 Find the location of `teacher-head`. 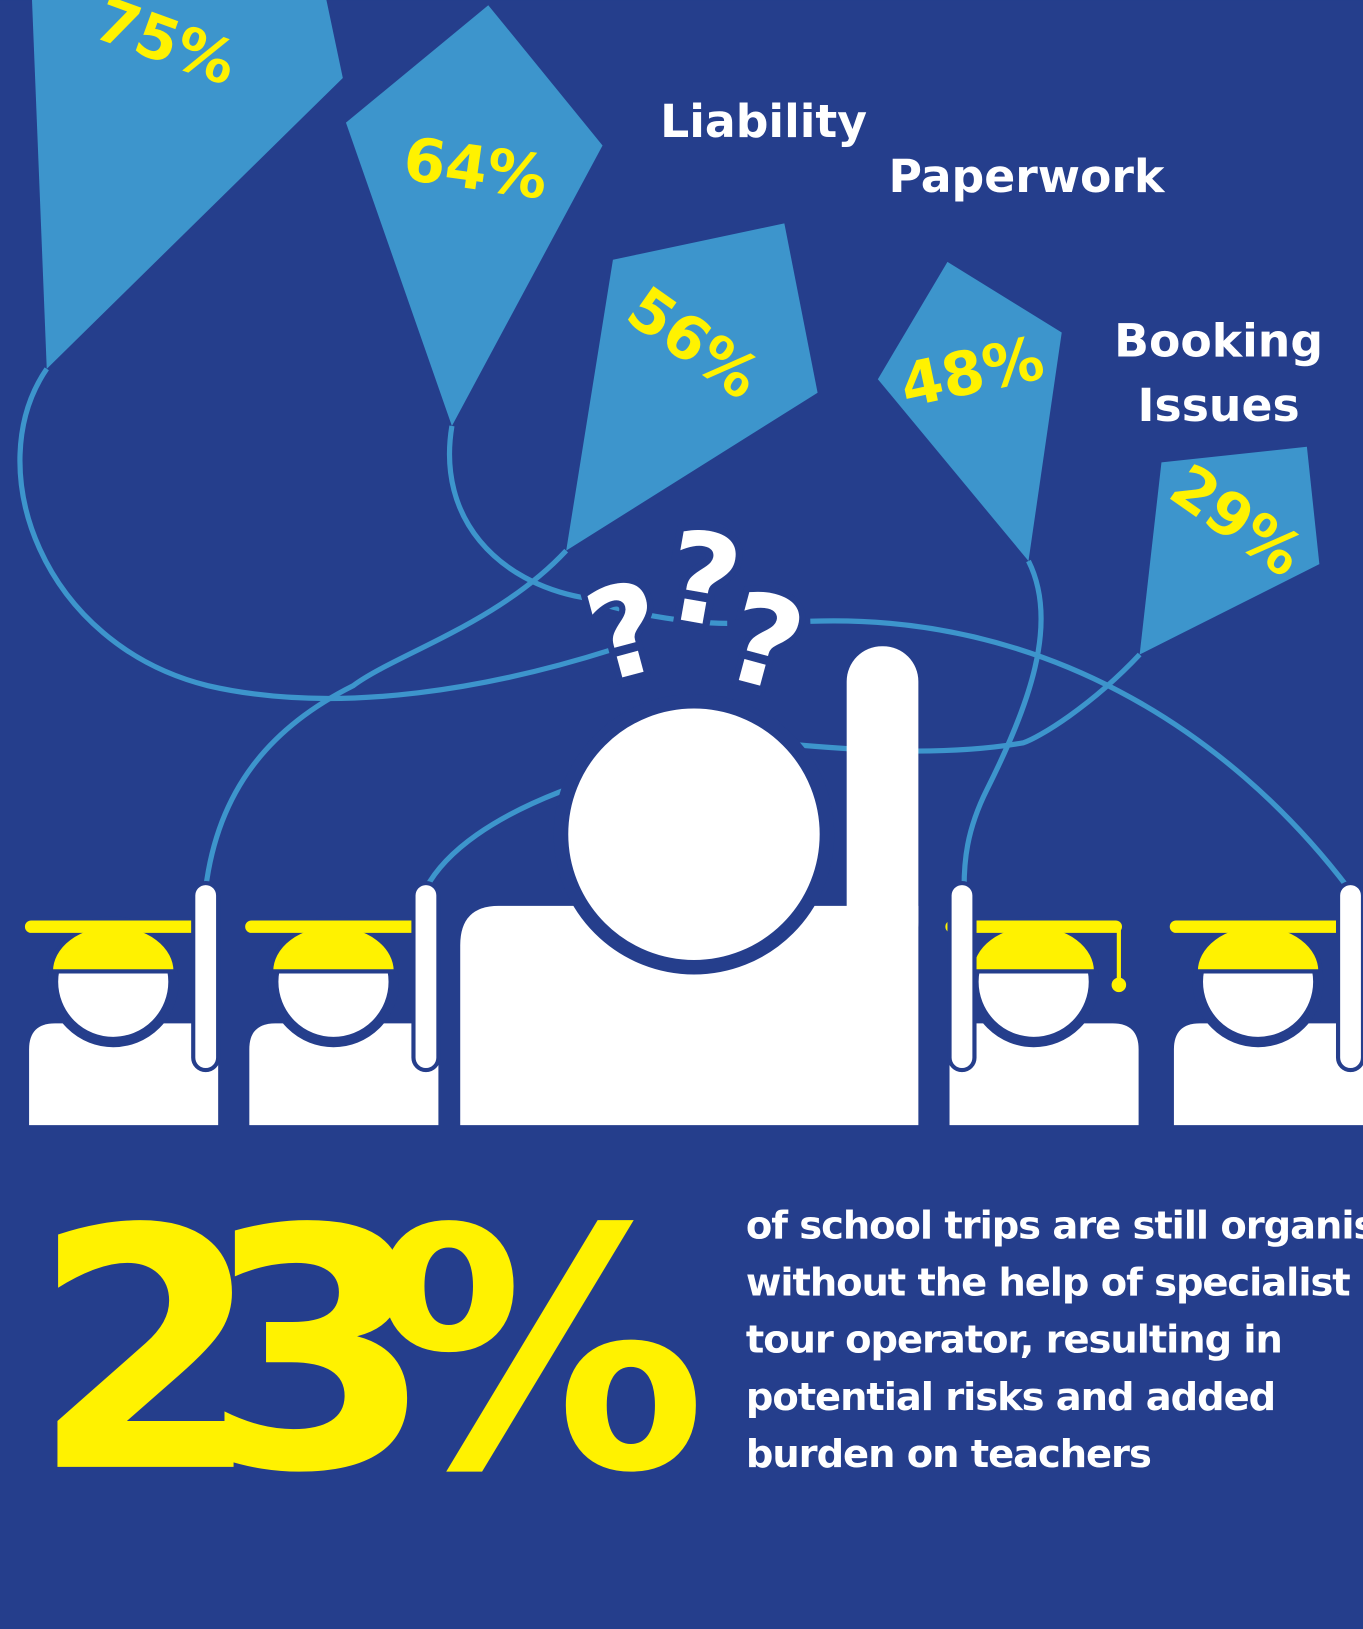

teacher-head is located at coordinates (694, 834).